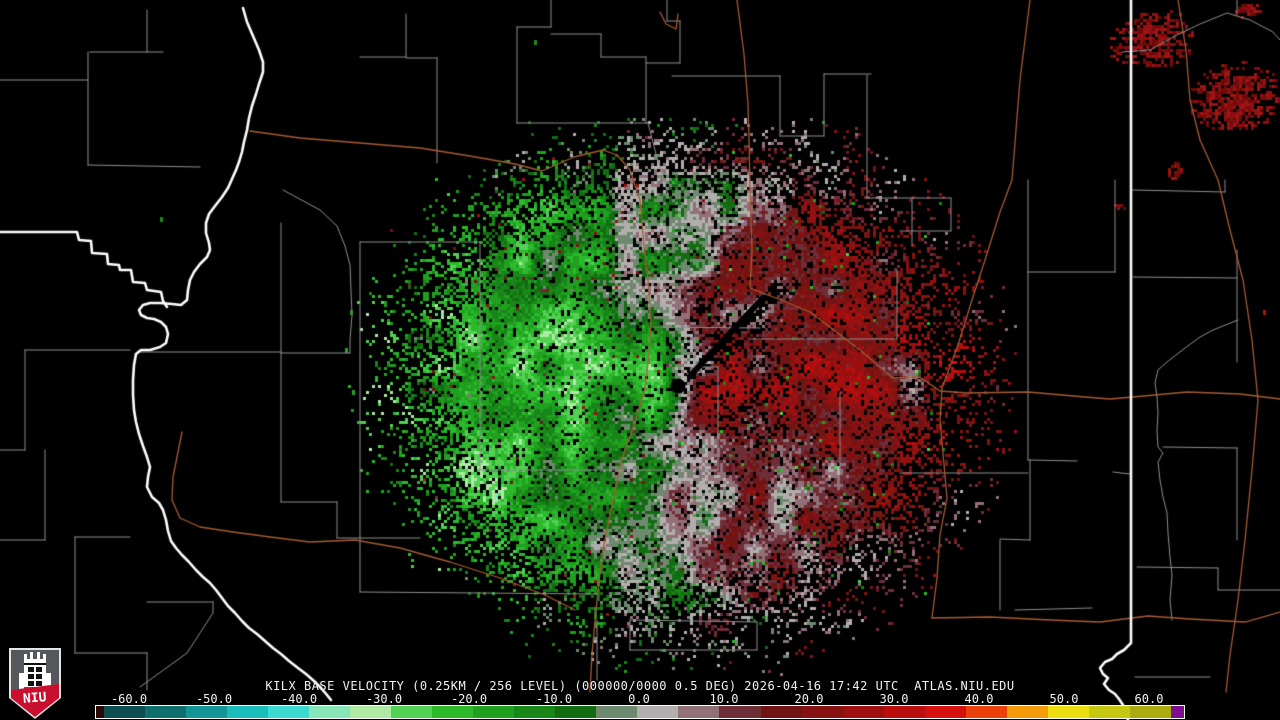 The height and width of the screenshot is (720, 1280). Describe the element at coordinates (894, 699) in the screenshot. I see `colorbar-tick-label: 30.0` at that location.